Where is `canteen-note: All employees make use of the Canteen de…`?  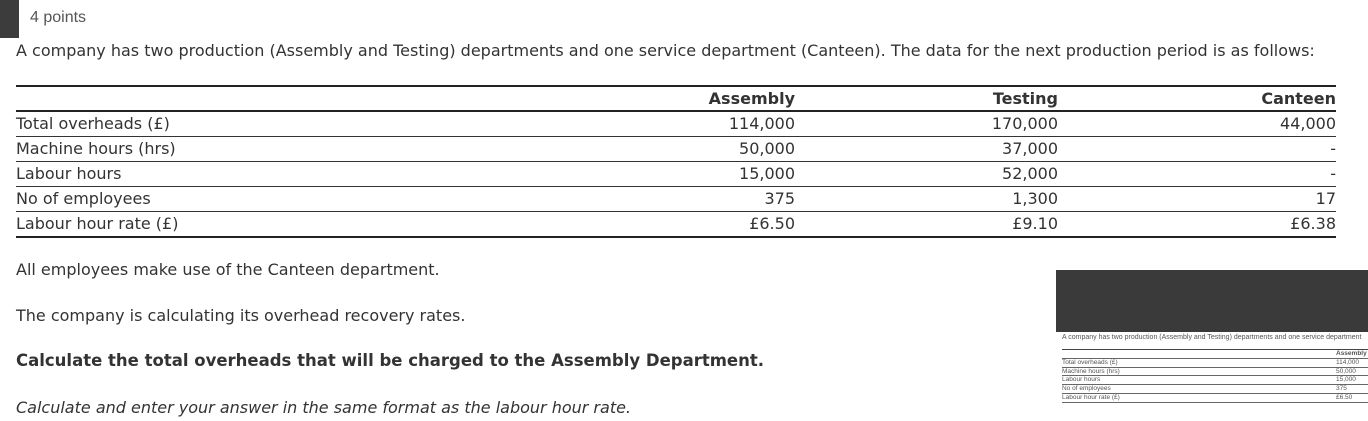
canteen-note: All employees make use of the Canteen de… is located at coordinates (228, 269).